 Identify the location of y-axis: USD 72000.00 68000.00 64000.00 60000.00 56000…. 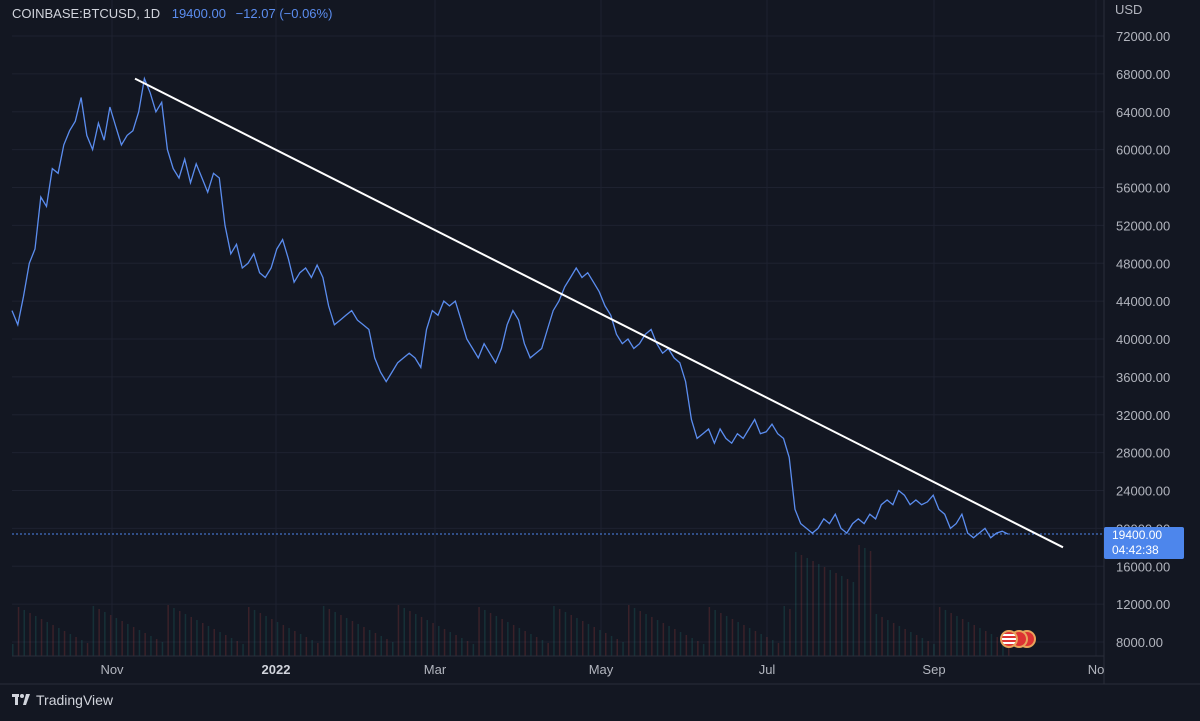
(1136, 342).